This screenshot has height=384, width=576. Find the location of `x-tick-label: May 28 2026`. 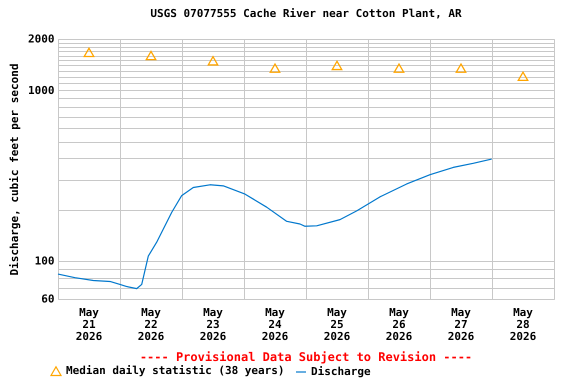

x-tick-label: May 28 2026 is located at coordinates (523, 324).